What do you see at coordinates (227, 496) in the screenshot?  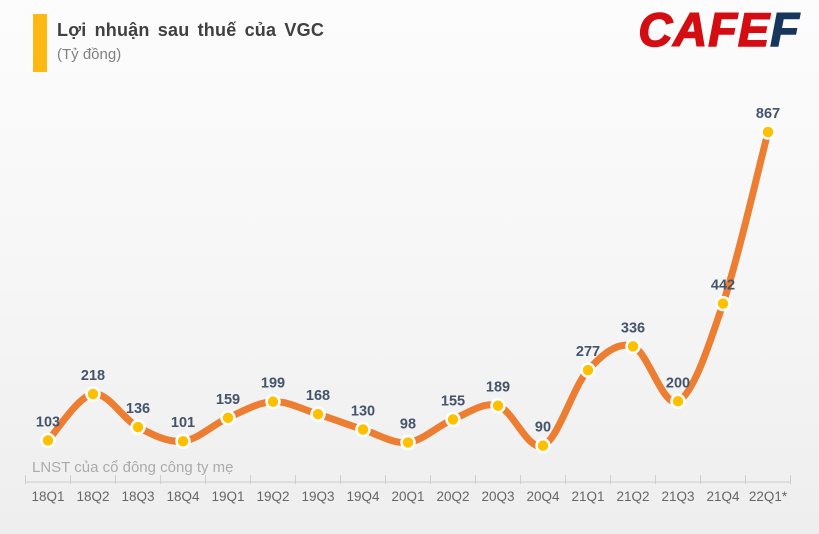 I see `x-tick-label-19Q1: 19Q1` at bounding box center [227, 496].